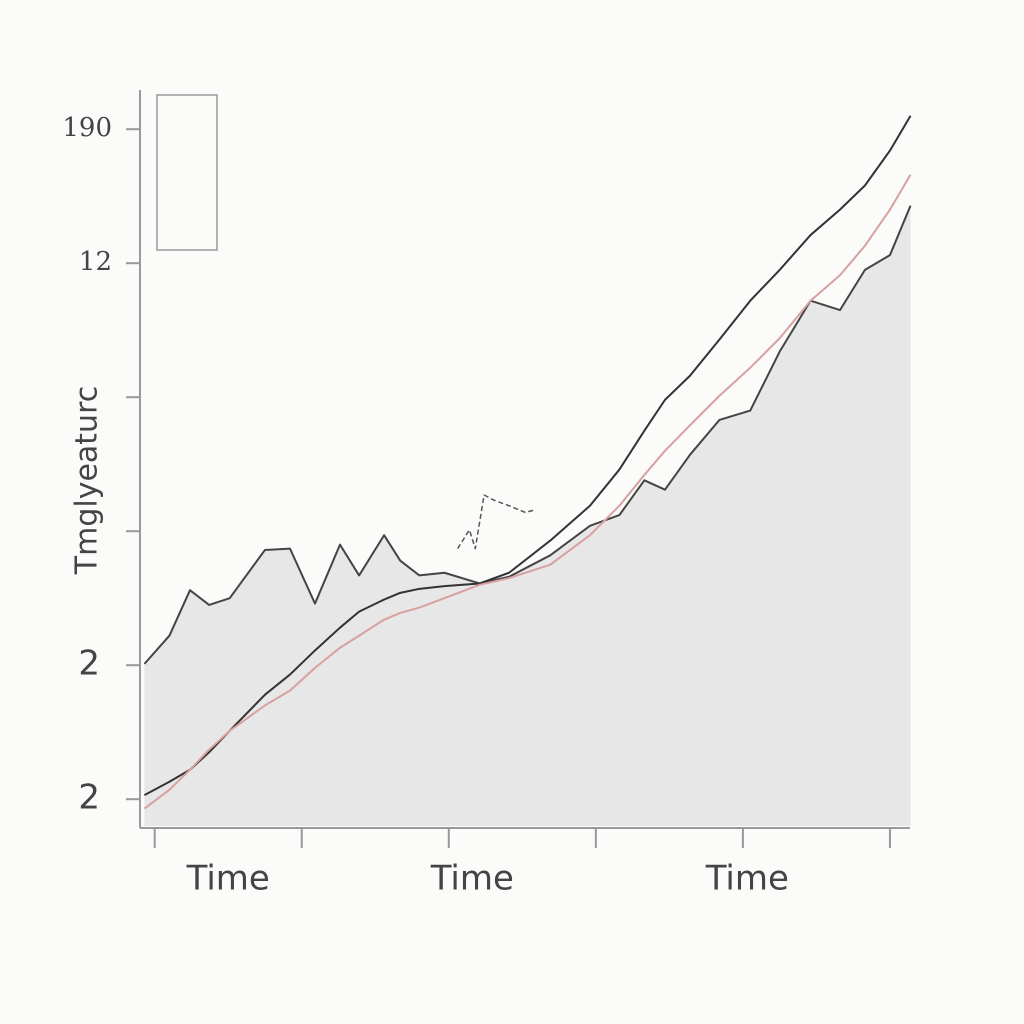 Image resolution: width=1024 pixels, height=1024 pixels. What do you see at coordinates (87, 128) in the screenshot?
I see `y-tick-label: 190` at bounding box center [87, 128].